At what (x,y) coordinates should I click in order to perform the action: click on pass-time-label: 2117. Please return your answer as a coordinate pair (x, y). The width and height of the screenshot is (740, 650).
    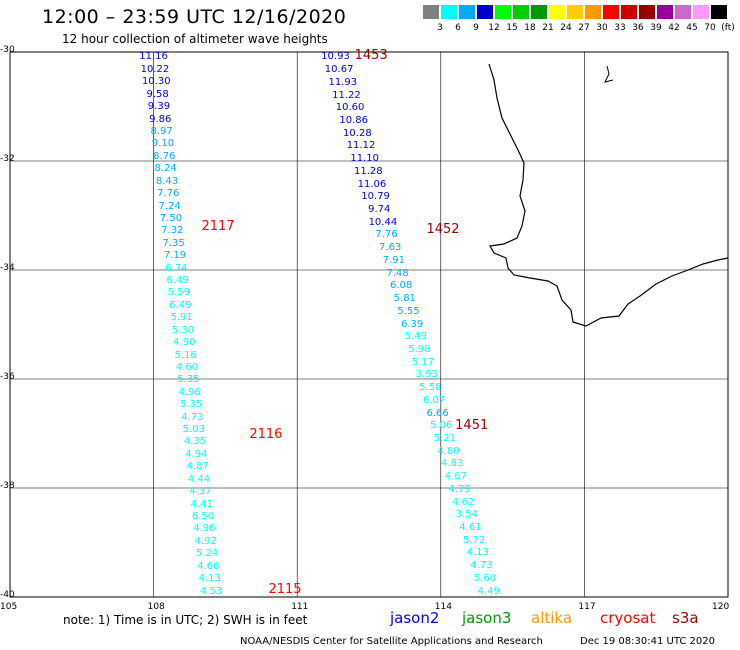
    Looking at the image, I should click on (218, 227).